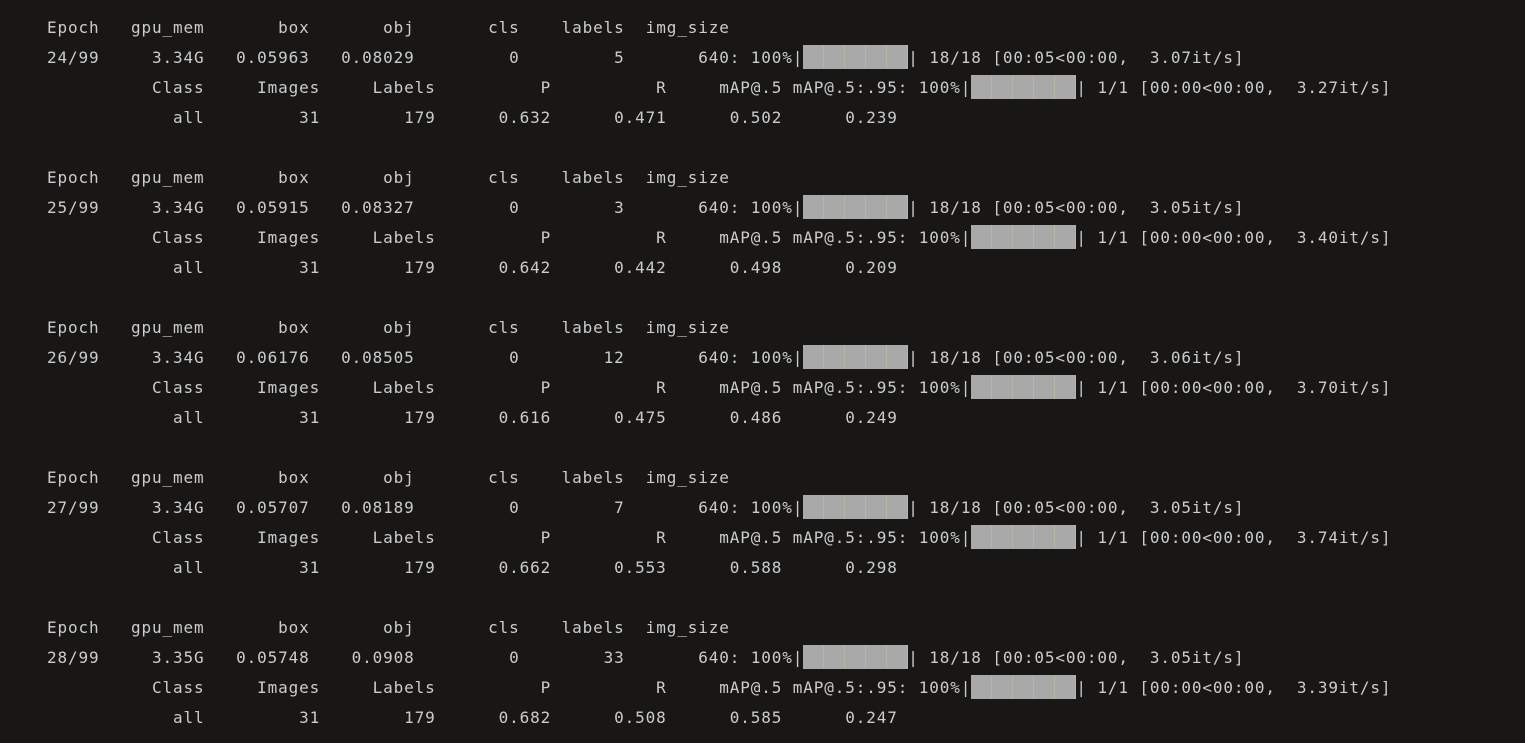  Describe the element at coordinates (1118, 207) in the screenshot. I see `train-progress-timing: [00:05<00:00, 3.05it/s]` at that location.